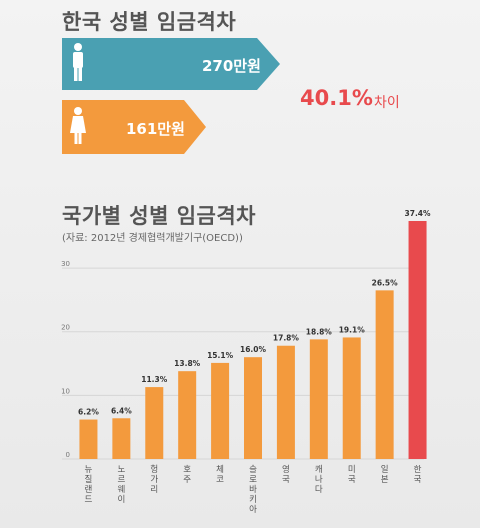 Image resolution: width=480 pixels, height=528 pixels. I want to click on bar-data-label: 15.1%, so click(220, 355).